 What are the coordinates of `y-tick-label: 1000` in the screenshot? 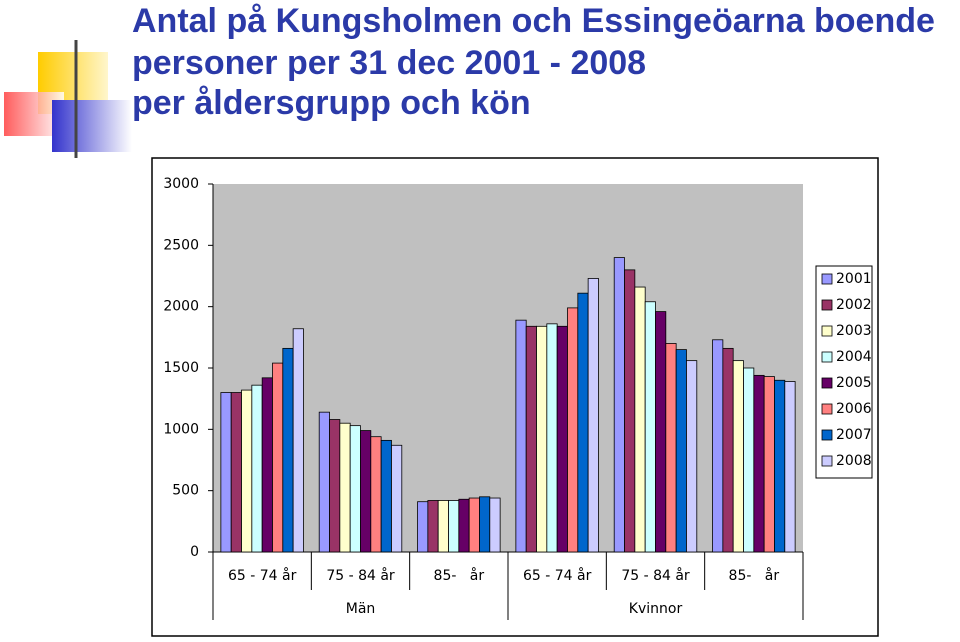 It's located at (181, 429).